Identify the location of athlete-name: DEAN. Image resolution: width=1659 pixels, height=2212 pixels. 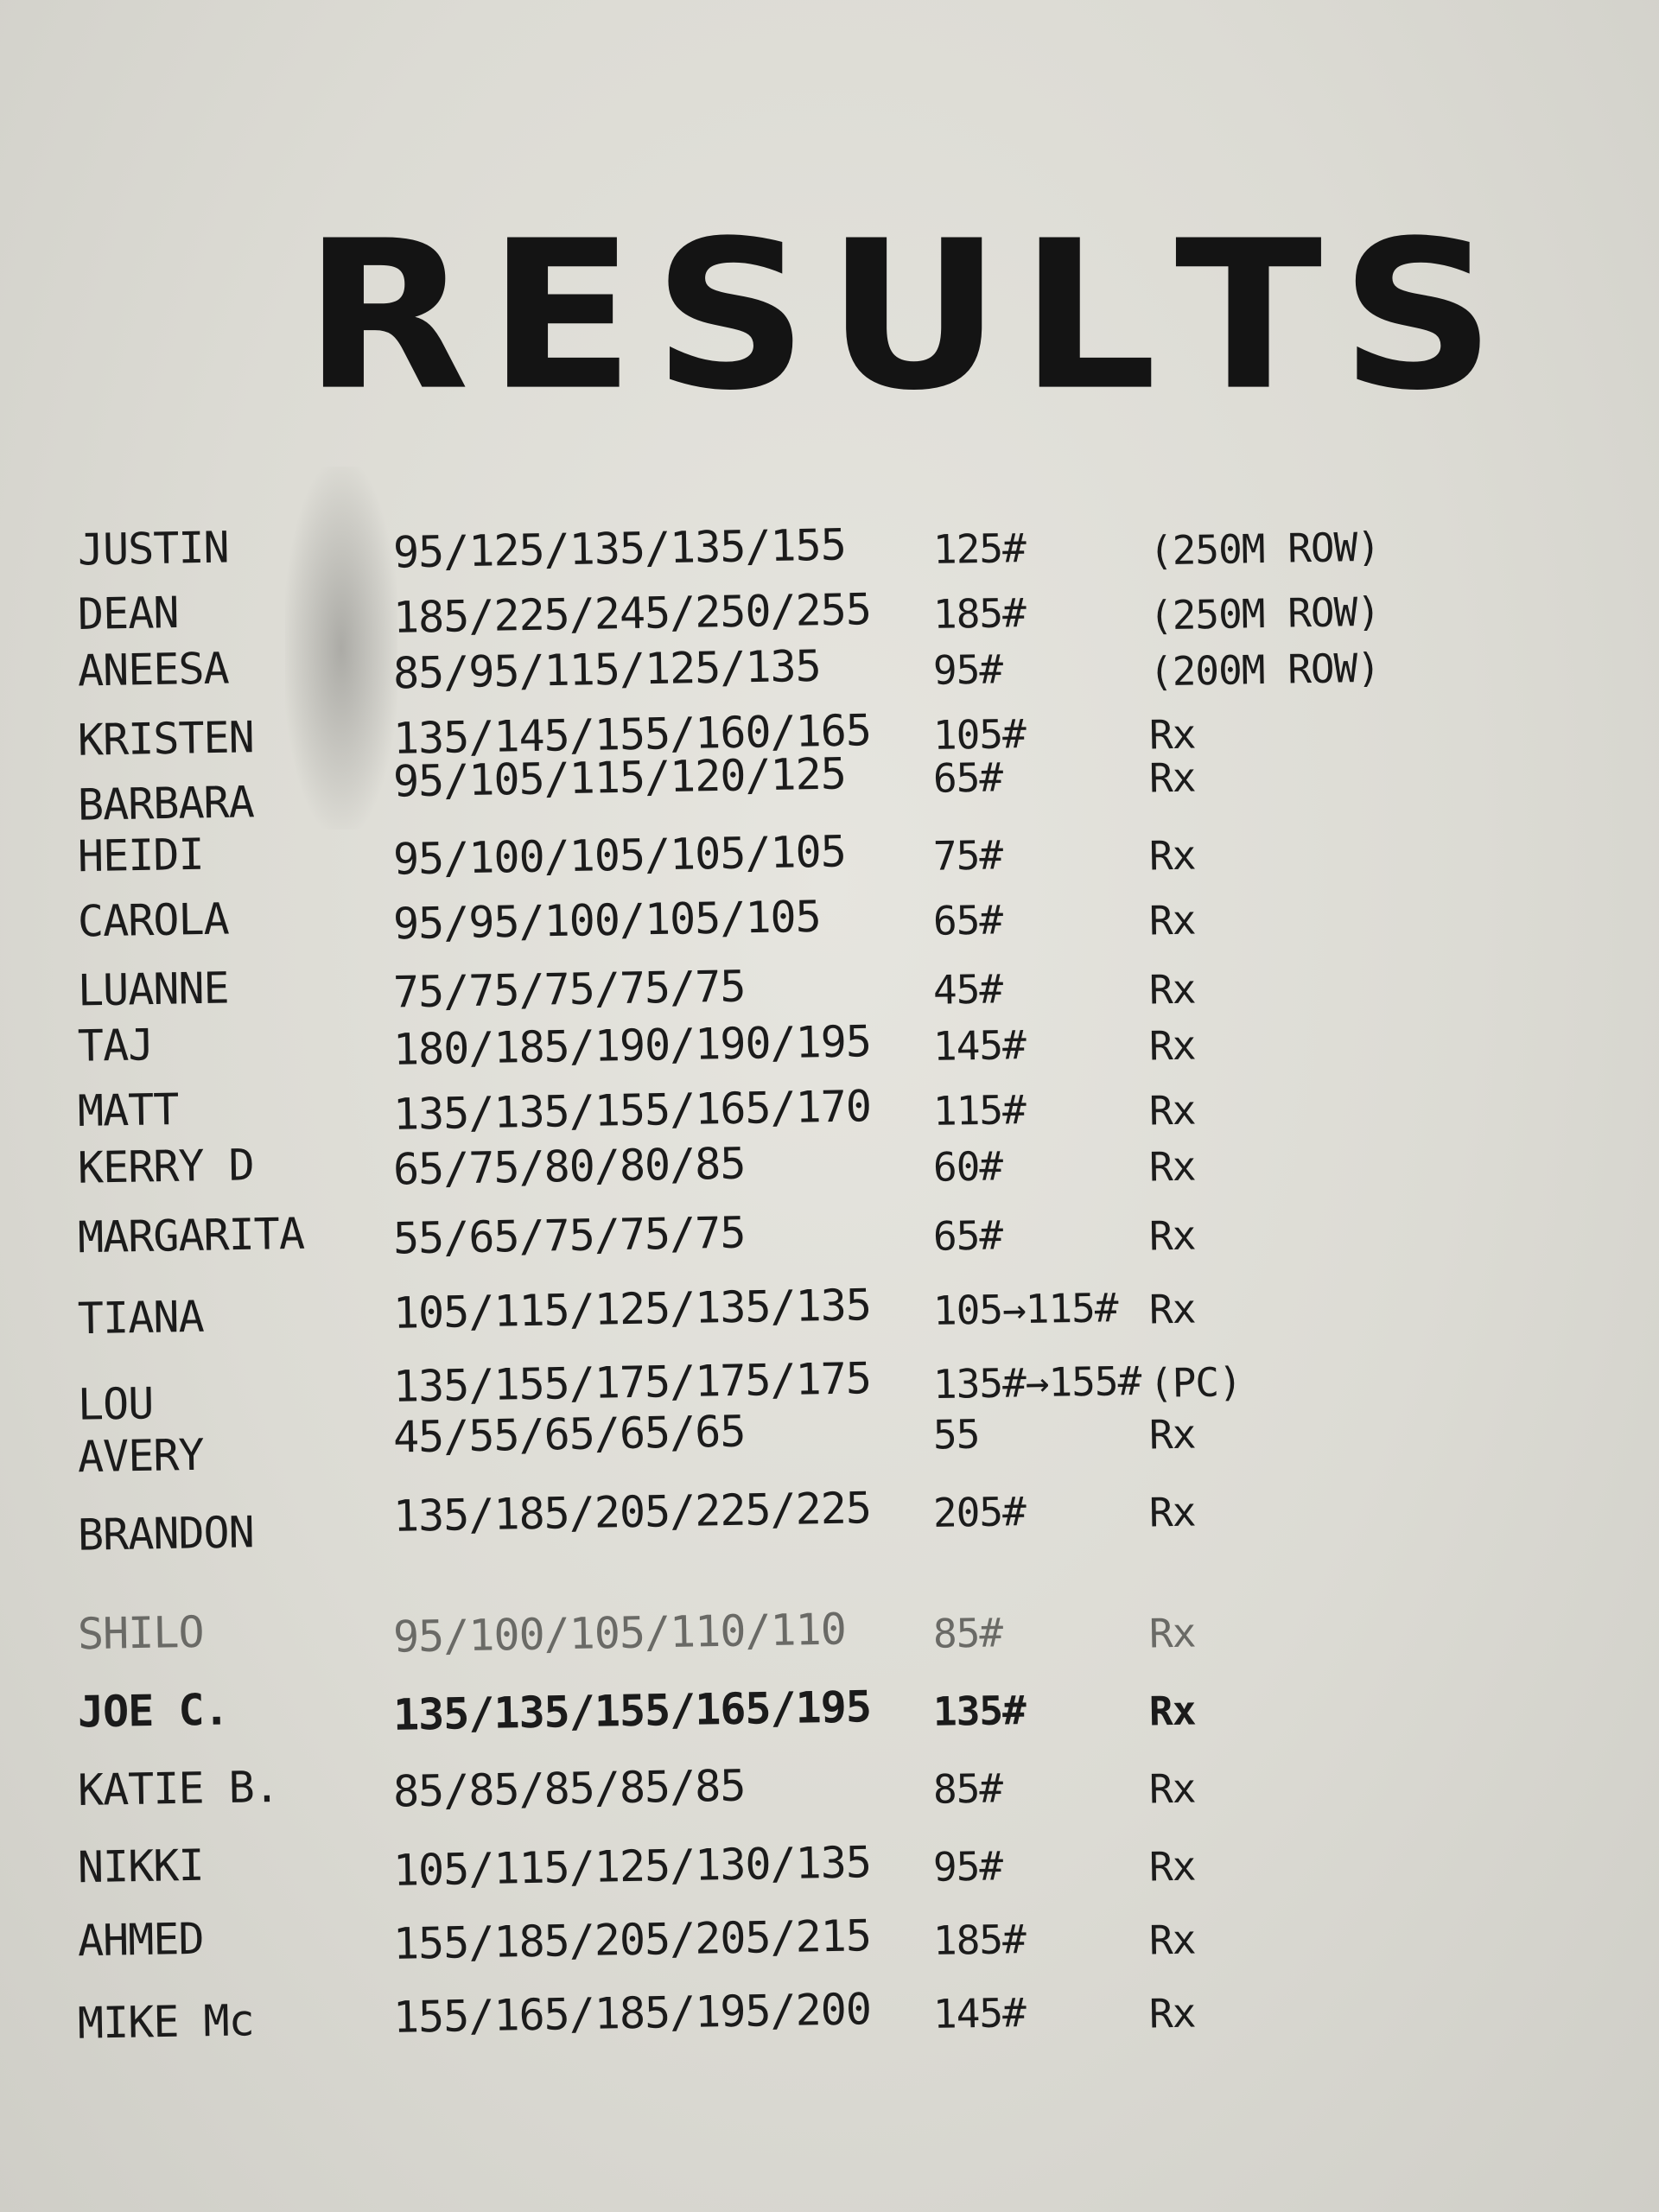
(128, 613).